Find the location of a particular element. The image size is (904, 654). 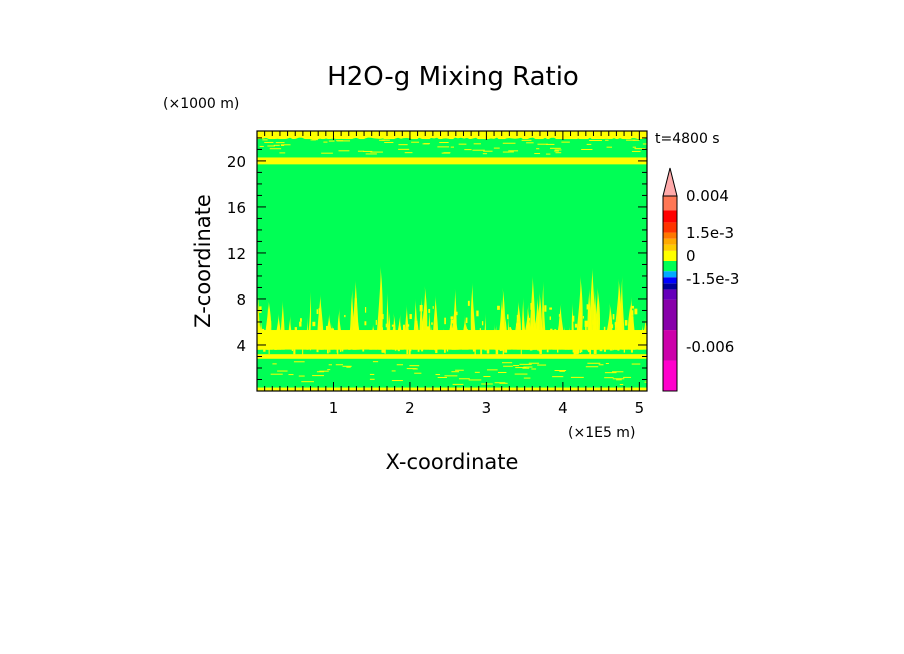

colorbar-arrow is located at coordinates (670, 182).